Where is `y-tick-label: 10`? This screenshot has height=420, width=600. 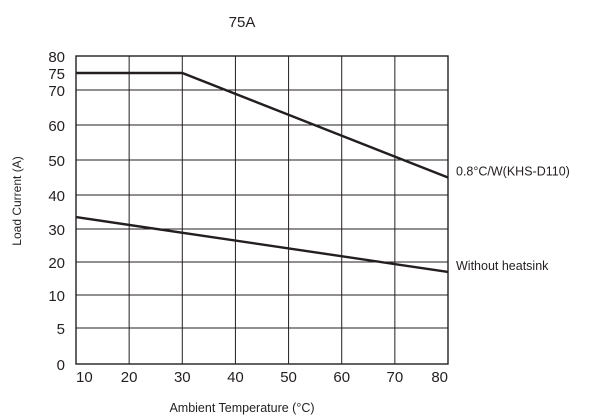
y-tick-label: 10 is located at coordinates (56, 296).